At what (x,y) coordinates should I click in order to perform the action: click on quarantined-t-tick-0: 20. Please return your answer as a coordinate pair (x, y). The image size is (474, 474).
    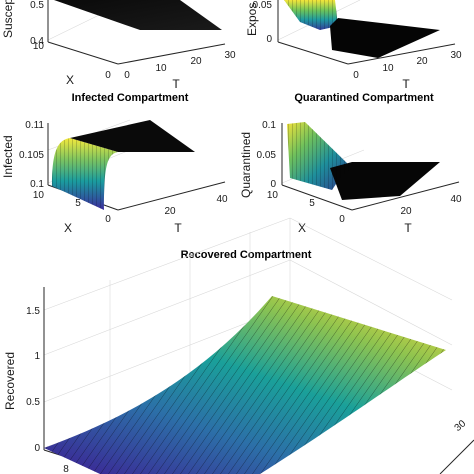
    Looking at the image, I should click on (406, 211).